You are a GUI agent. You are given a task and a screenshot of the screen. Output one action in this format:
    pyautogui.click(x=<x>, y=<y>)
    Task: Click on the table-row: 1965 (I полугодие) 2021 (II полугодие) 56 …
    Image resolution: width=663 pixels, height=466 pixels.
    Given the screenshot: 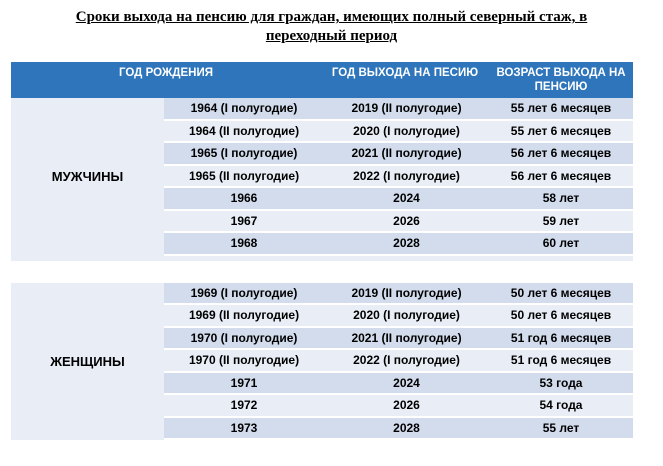 What is the action you would take?
    pyautogui.click(x=398, y=154)
    